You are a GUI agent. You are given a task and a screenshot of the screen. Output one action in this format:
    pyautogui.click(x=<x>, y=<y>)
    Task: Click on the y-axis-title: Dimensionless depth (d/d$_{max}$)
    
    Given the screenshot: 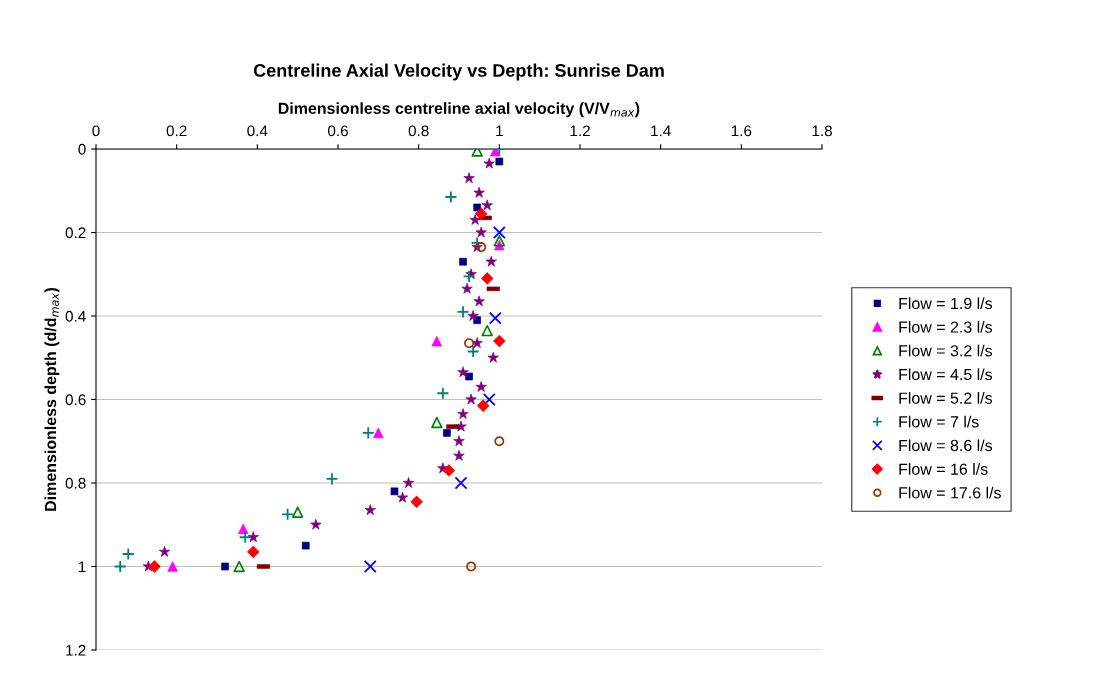 What is the action you would take?
    pyautogui.click(x=52, y=399)
    